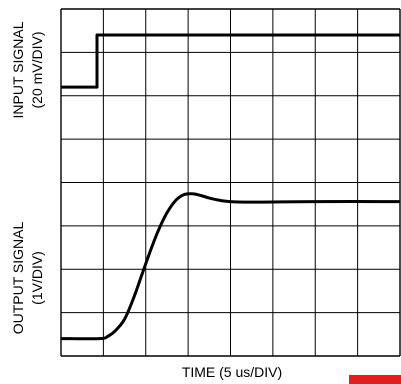 The image size is (401, 384). What do you see at coordinates (37, 69) in the screenshot?
I see `y-label-input-scale: (20 mV/DIV)` at bounding box center [37, 69].